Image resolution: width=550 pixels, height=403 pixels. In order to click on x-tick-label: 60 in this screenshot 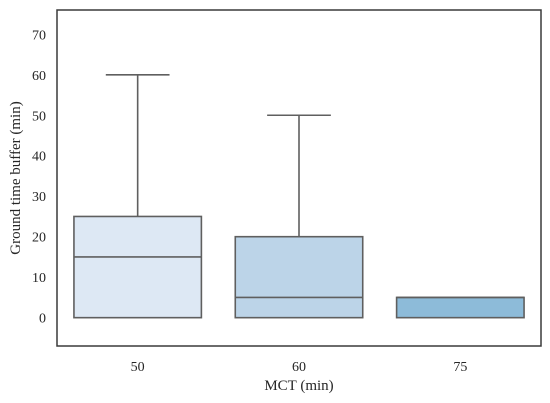, I will do `click(299, 367)`.